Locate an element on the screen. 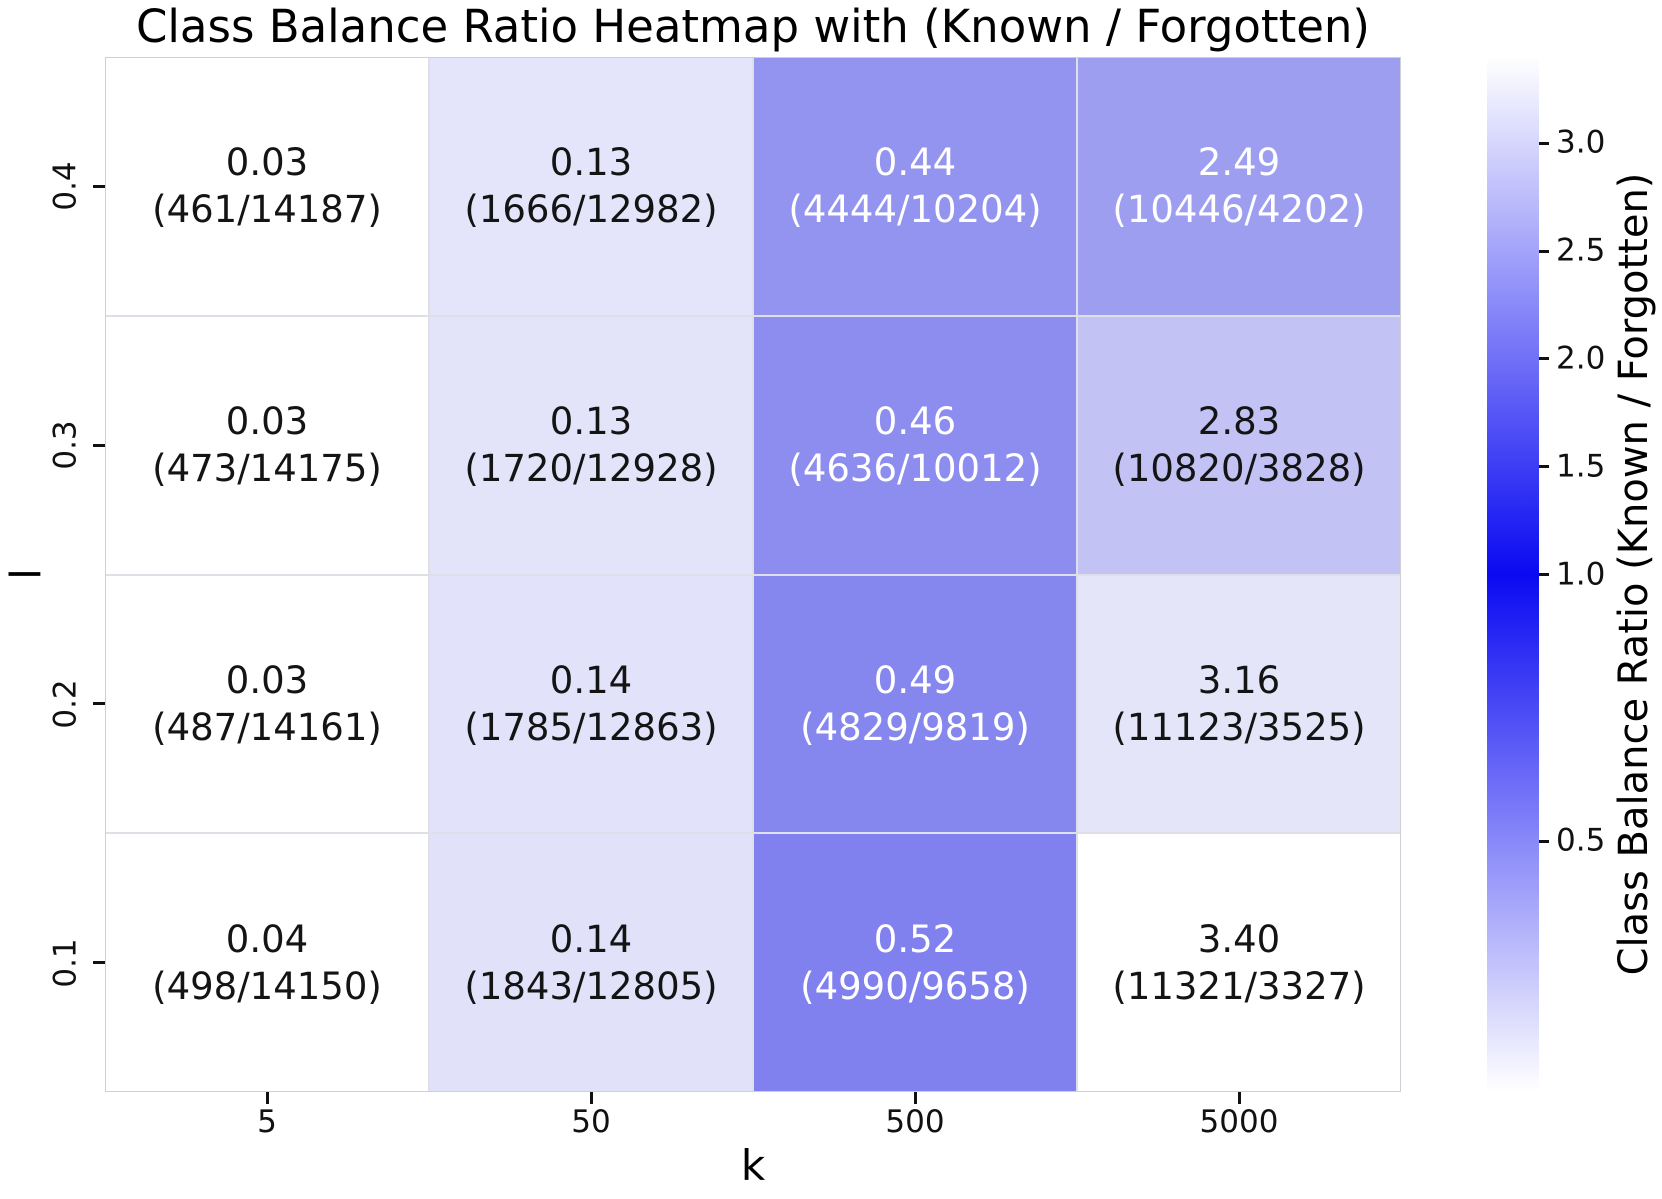 The image size is (1662, 1199). heatmap-cell: 0.14 (1843/12805) is located at coordinates (591, 962).